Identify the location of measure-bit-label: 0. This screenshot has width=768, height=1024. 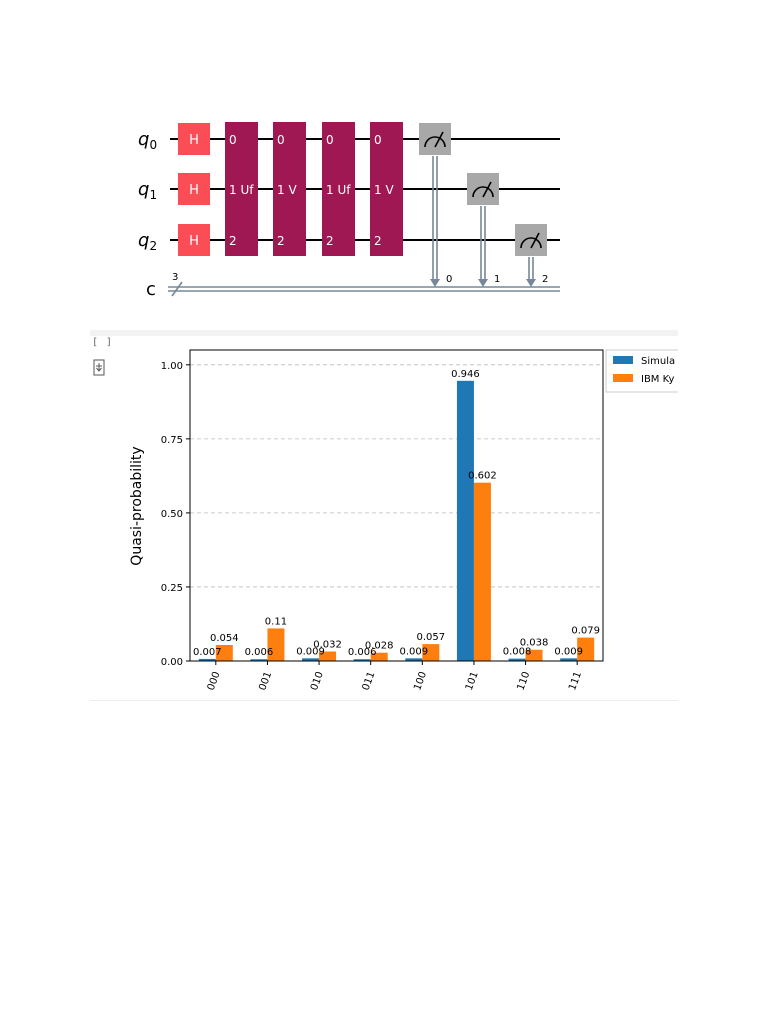
(449, 279).